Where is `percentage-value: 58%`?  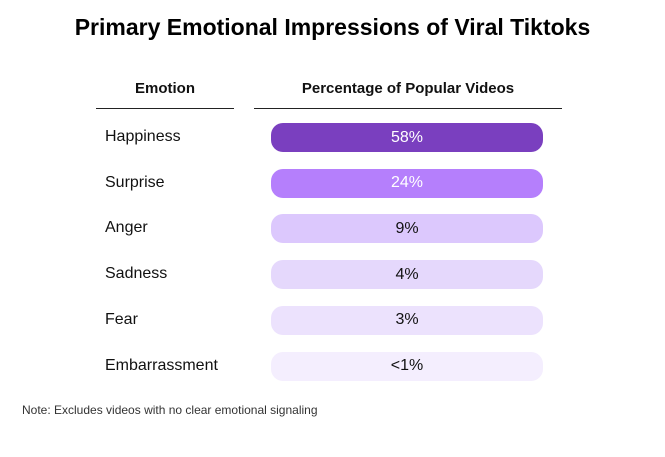 percentage-value: 58% is located at coordinates (407, 137).